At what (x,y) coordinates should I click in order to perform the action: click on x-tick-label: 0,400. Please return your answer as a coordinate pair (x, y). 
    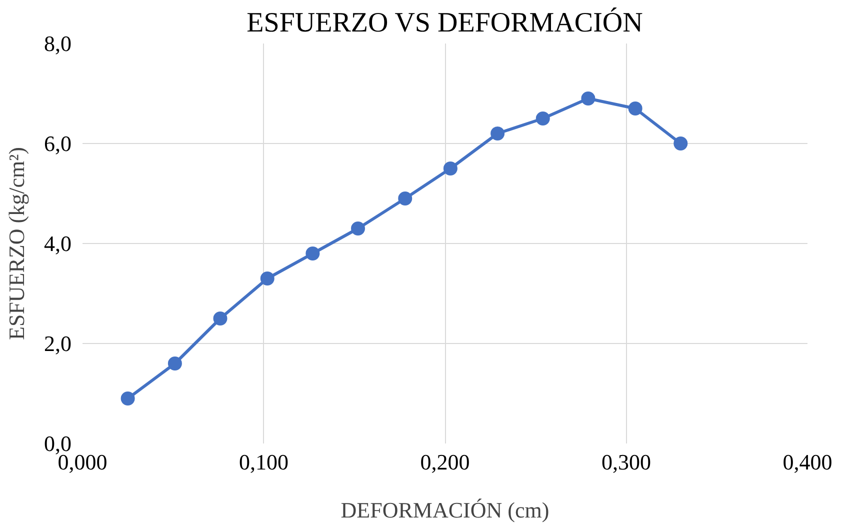
    Looking at the image, I should click on (807, 462).